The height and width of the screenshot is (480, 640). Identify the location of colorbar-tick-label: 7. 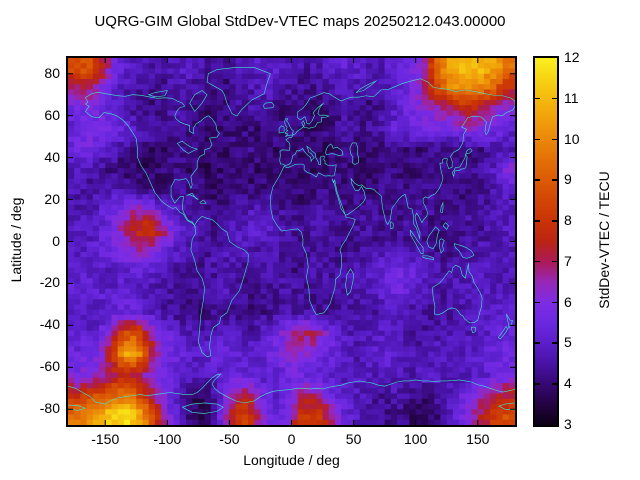
(568, 260).